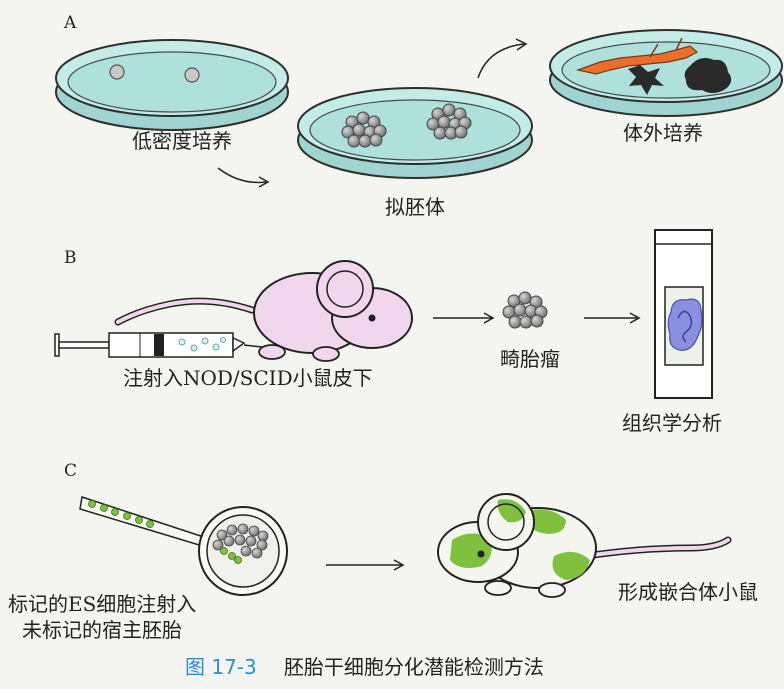  I want to click on host-embryo, so click(243, 551).